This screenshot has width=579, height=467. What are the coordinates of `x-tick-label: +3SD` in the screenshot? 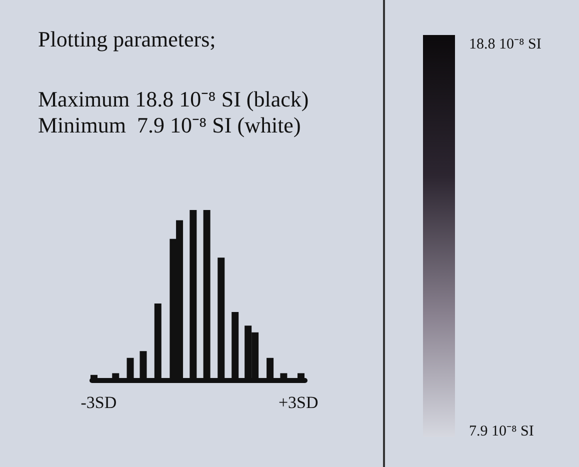 It's located at (298, 402).